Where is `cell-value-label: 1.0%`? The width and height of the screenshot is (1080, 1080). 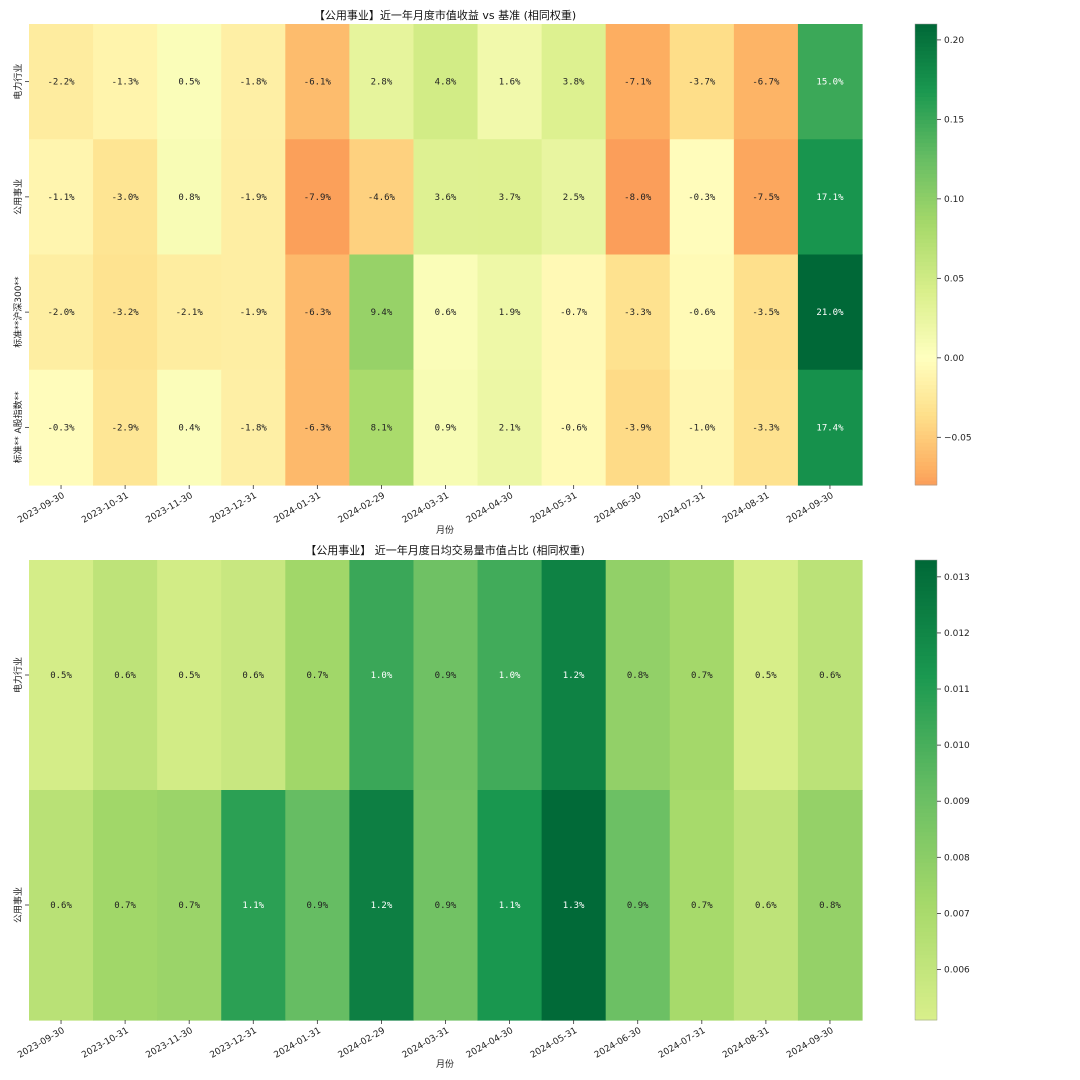
cell-value-label: 1.0% is located at coordinates (510, 676).